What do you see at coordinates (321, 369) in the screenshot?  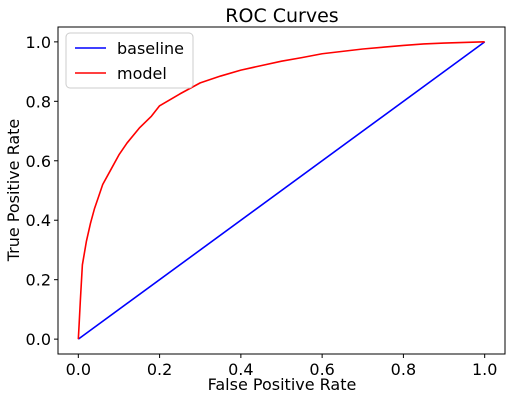 I see `x-tick-label: 0.6` at bounding box center [321, 369].